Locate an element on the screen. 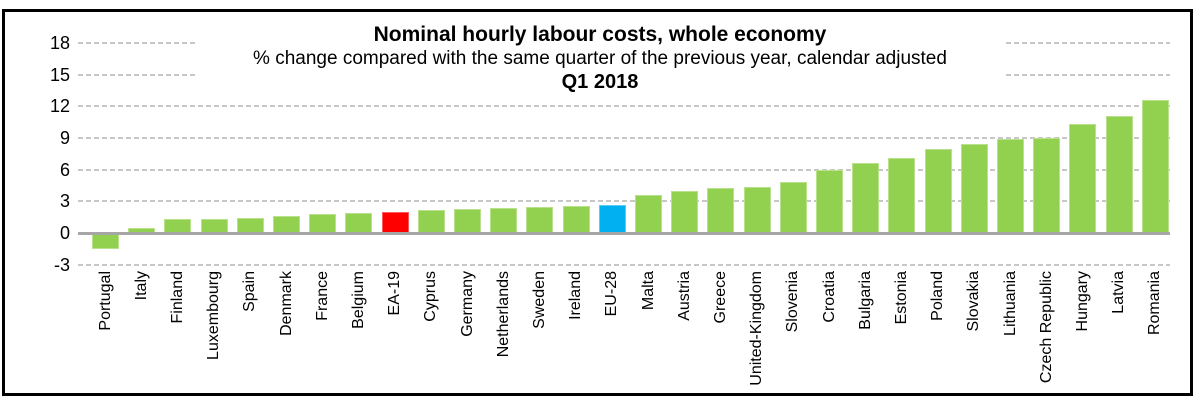 This screenshot has height=404, width=1200. bar-greece is located at coordinates (721, 210).